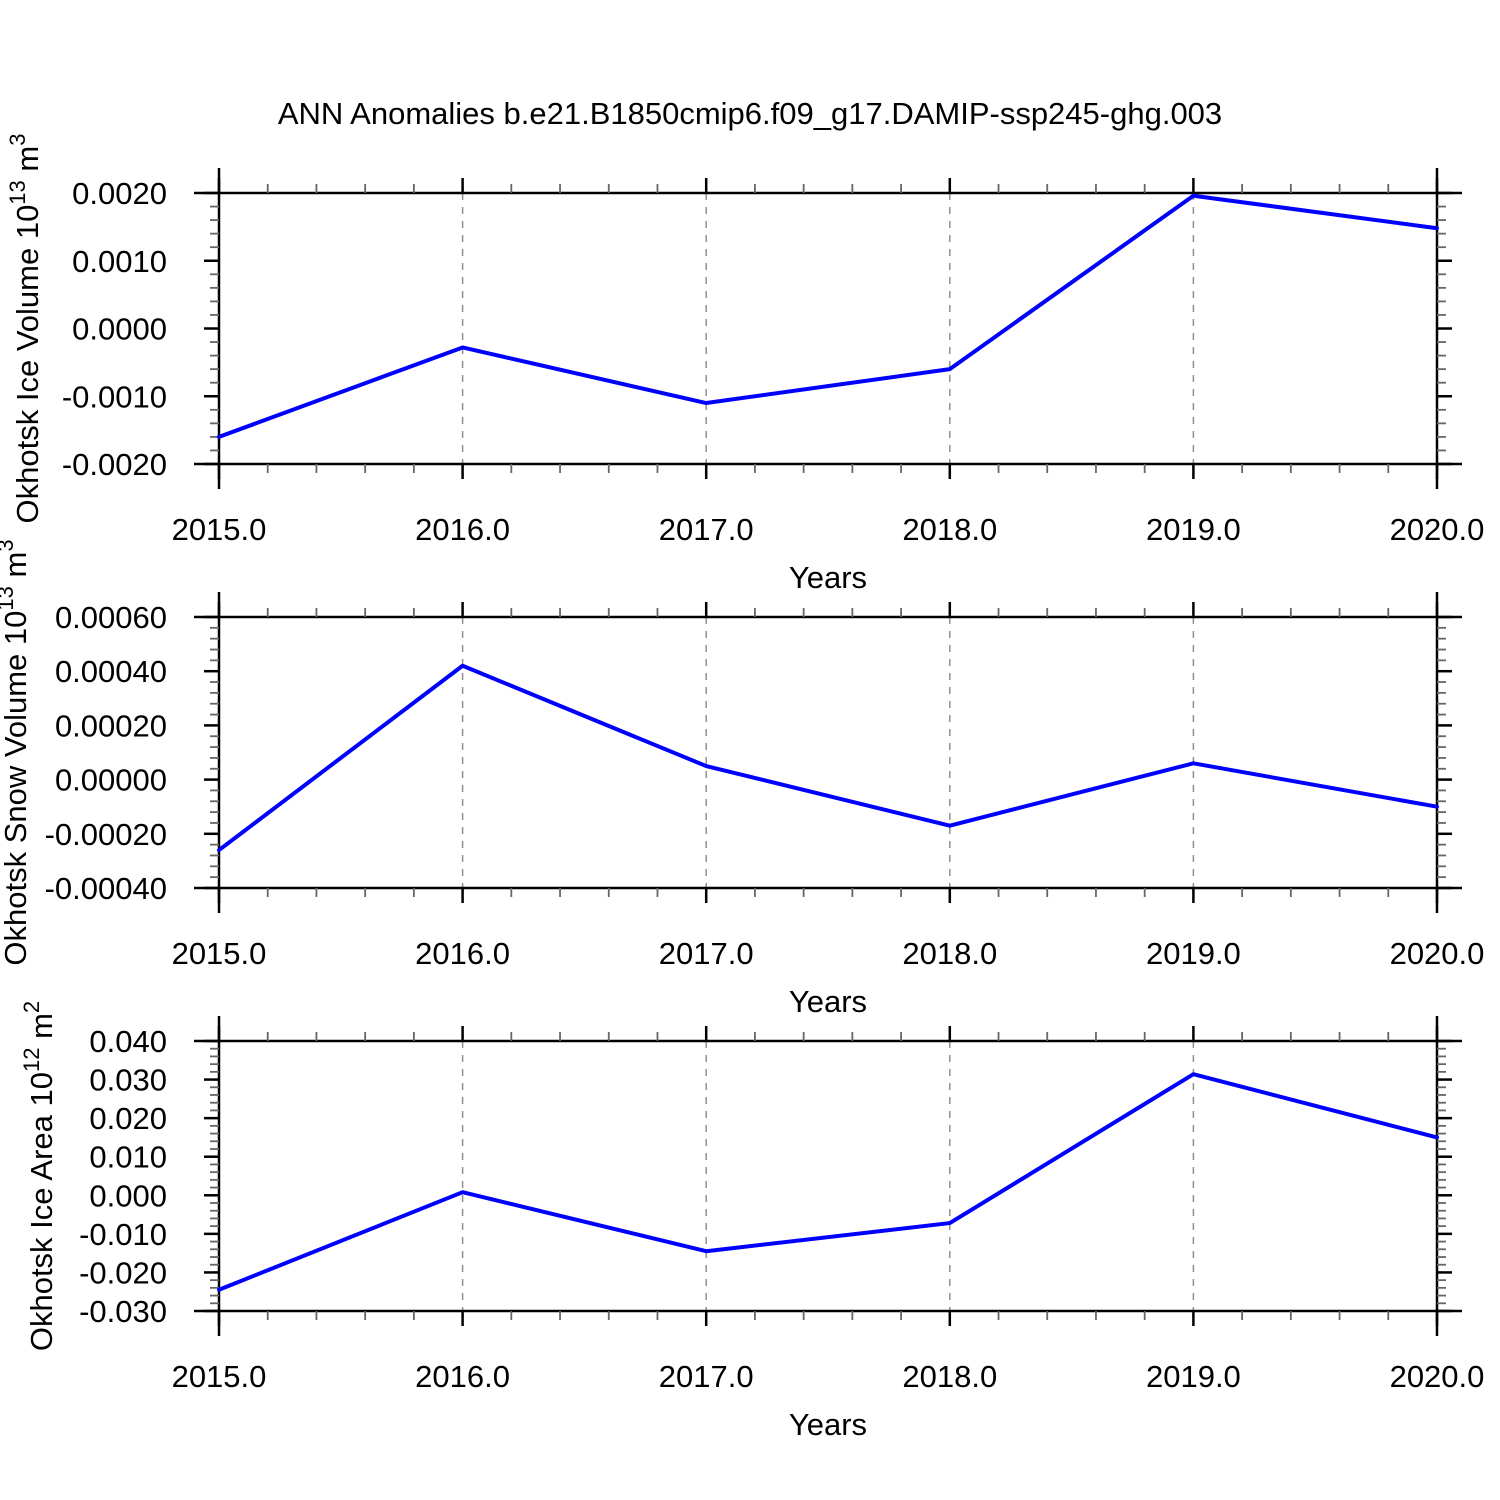  What do you see at coordinates (119, 329) in the screenshot?
I see `y-tick-label: 0.0000` at bounding box center [119, 329].